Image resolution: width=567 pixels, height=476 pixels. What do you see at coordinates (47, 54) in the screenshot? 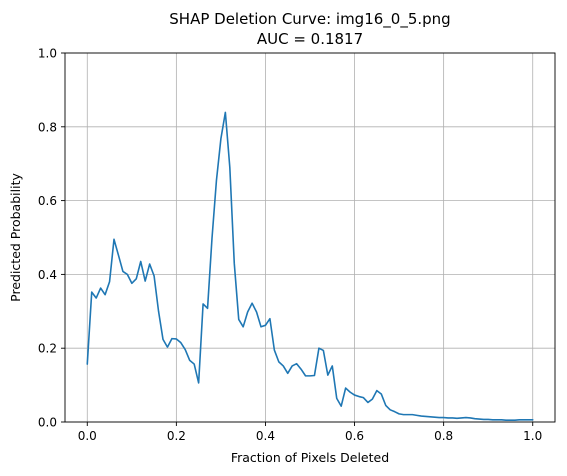
I see `y-tick-label: 1.0` at bounding box center [47, 54].